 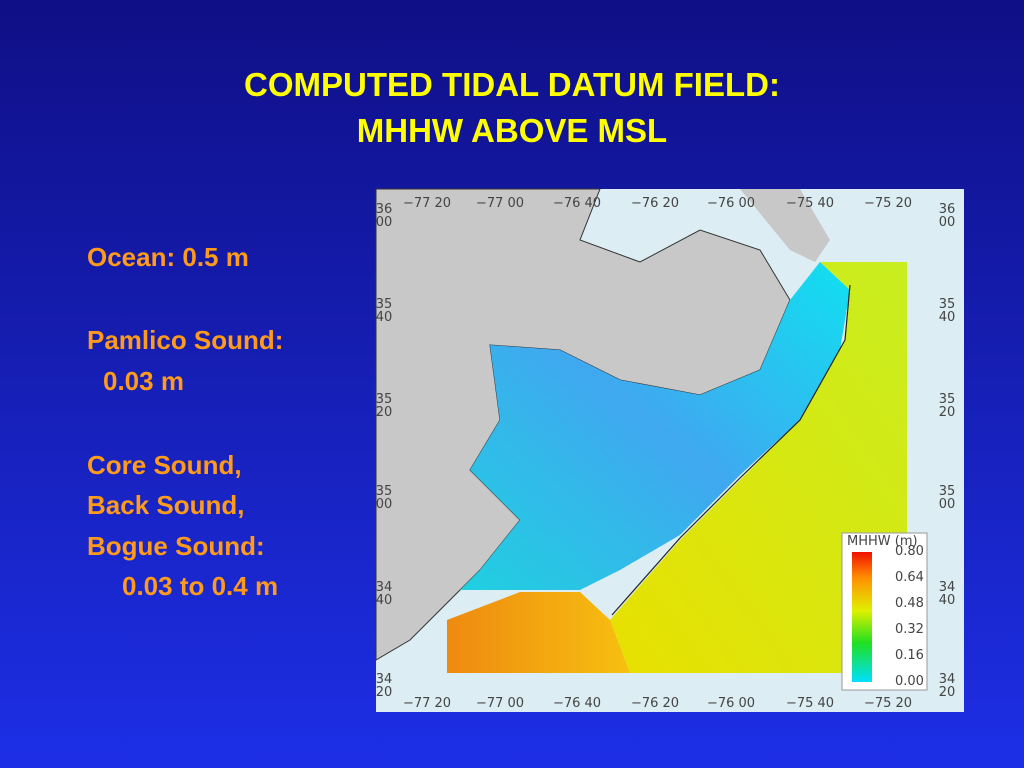 I want to click on colorbar-tick: 0.80, so click(x=909, y=551).